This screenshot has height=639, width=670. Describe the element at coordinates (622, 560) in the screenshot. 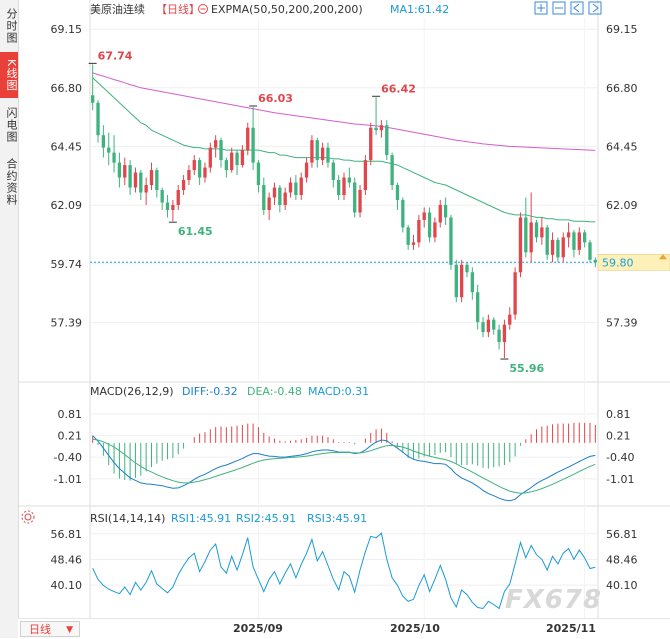

I see `rsi-axis-right: 56.81 48.46 40.10` at that location.